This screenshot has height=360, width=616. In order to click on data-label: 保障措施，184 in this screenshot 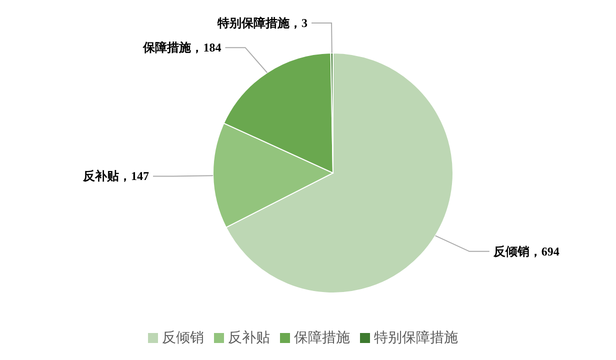, I will do `click(182, 47)`.